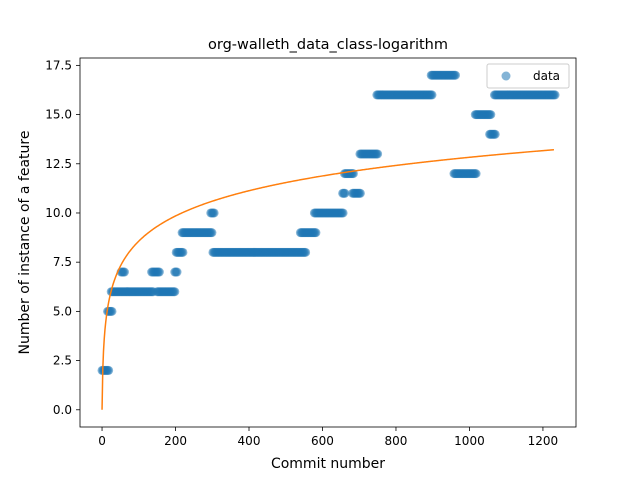 Image resolution: width=640 pixels, height=480 pixels. I want to click on y-axis-label: Number of instance of a feature, so click(25, 243).